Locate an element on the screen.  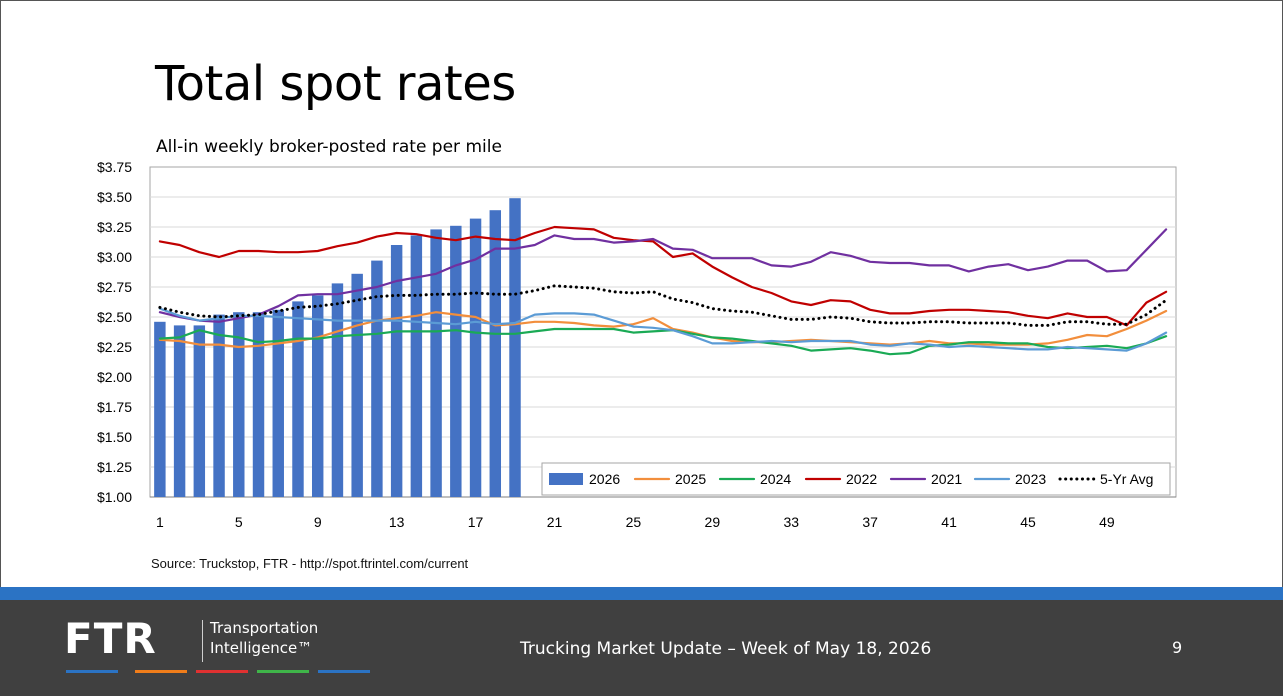
x-tick-label: 1 is located at coordinates (160, 522).